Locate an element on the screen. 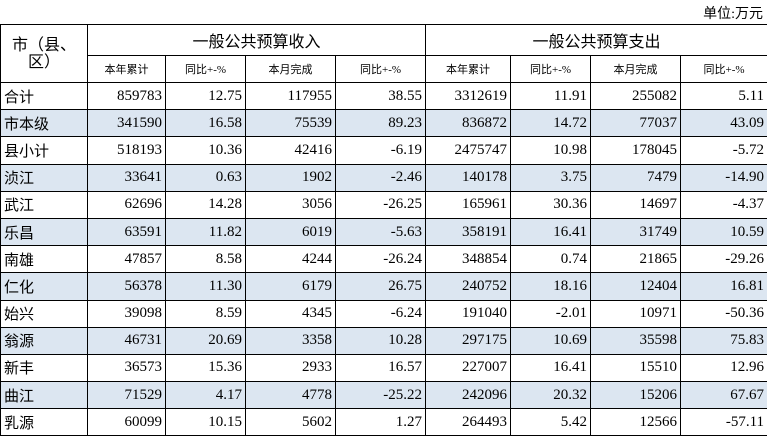 The width and height of the screenshot is (767, 436). value-cell: 11.91 is located at coordinates (551, 96).